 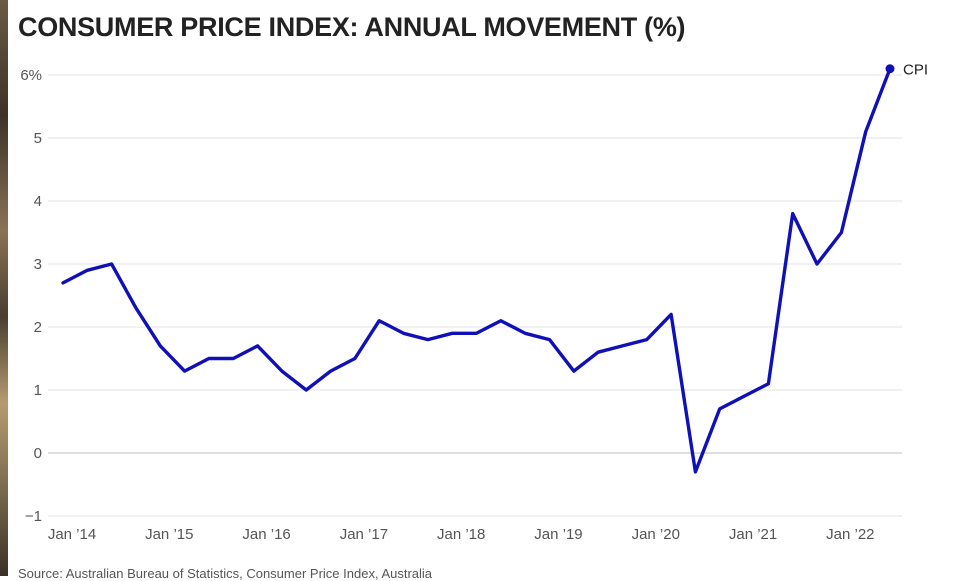 I want to click on y-tick-label: −1, so click(x=33, y=516).